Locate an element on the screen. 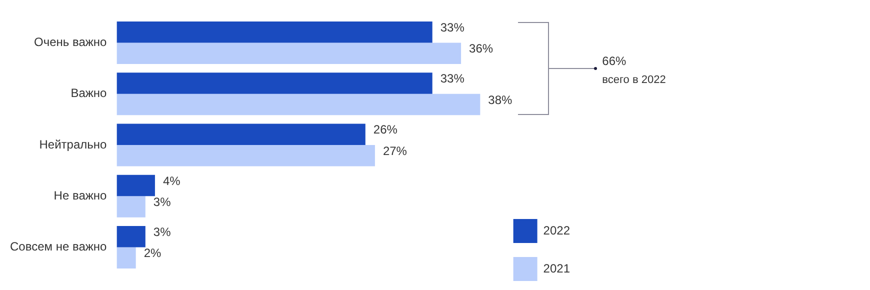 The width and height of the screenshot is (870, 290). y-tick-label: Совсем не важно is located at coordinates (59, 247).